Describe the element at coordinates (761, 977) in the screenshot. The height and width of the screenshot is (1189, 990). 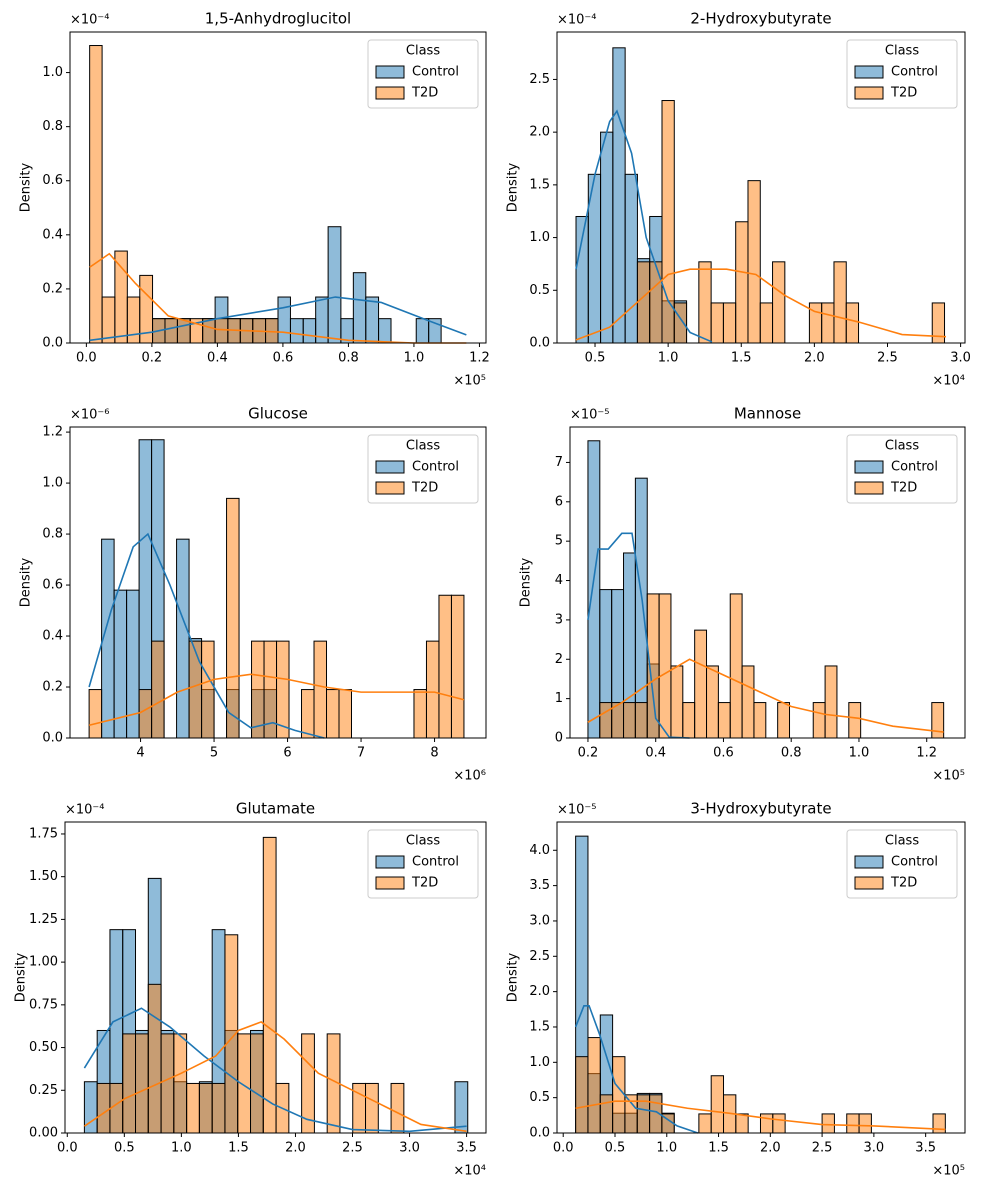
I see `axes-frame` at that location.